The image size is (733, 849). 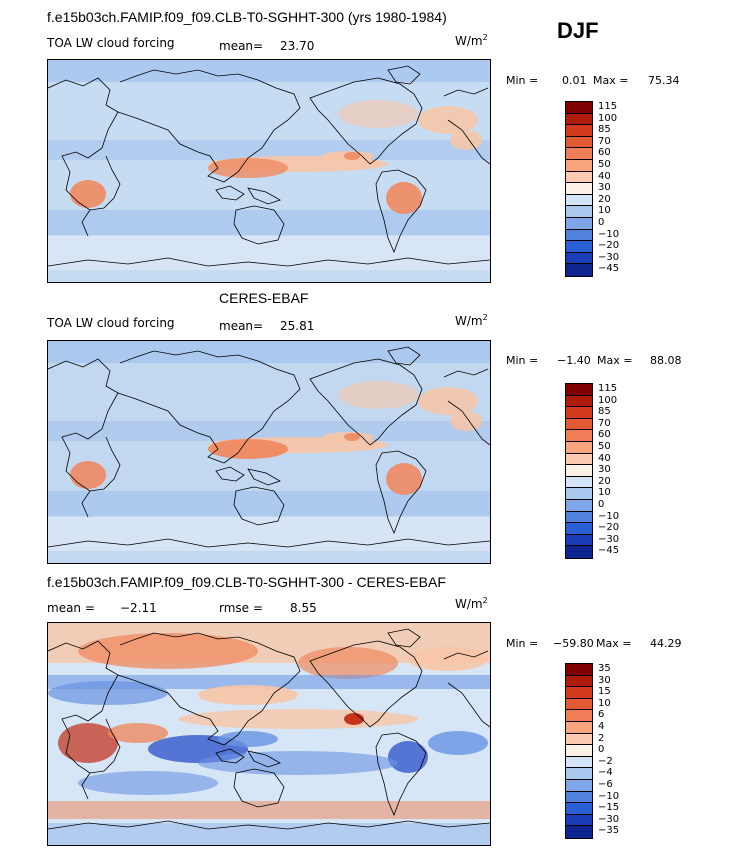 I want to click on panel2-colorbar, so click(x=579, y=471).